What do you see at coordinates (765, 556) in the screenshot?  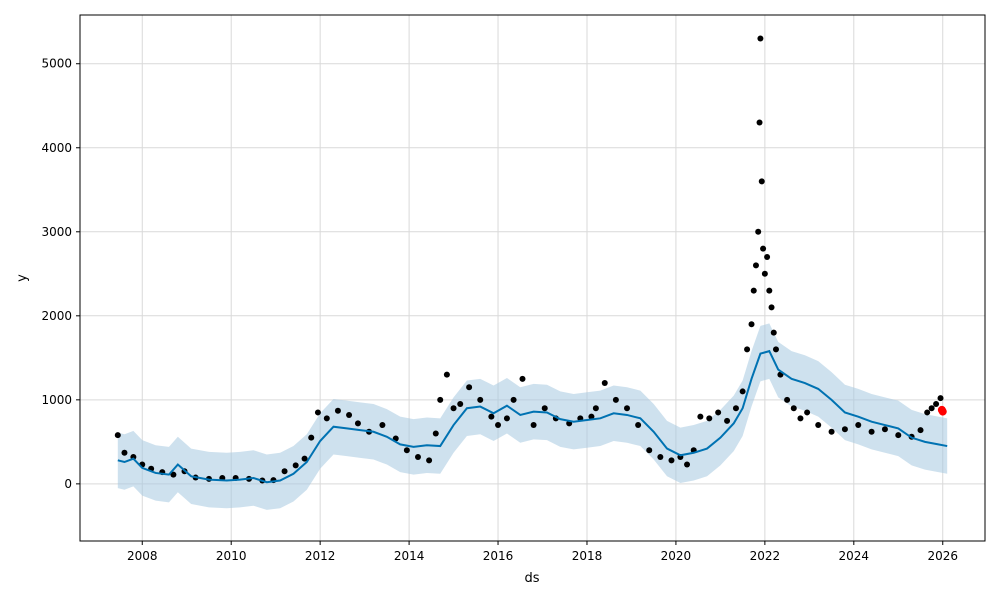 I see `x-tick-label: 2022` at bounding box center [765, 556].